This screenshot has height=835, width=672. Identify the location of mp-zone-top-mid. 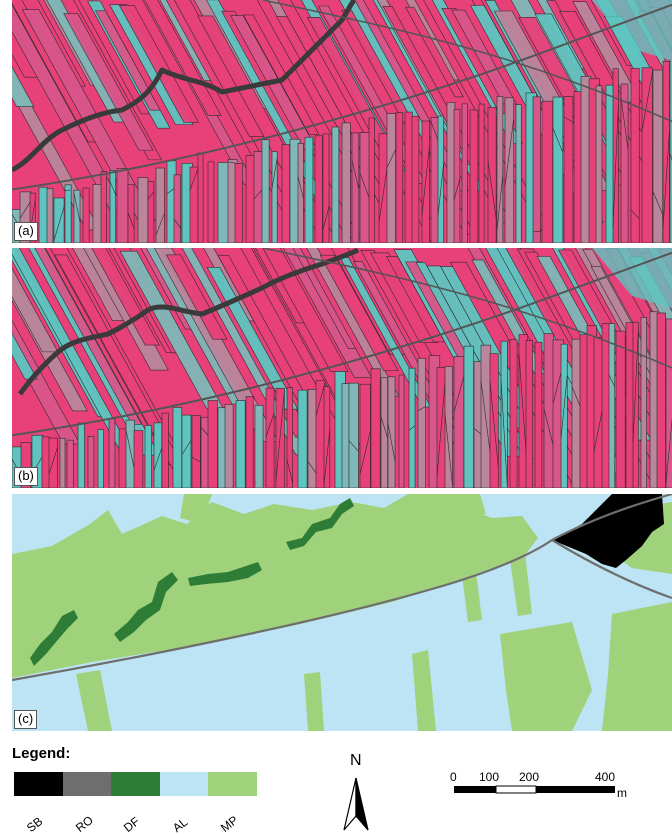
(464, 508).